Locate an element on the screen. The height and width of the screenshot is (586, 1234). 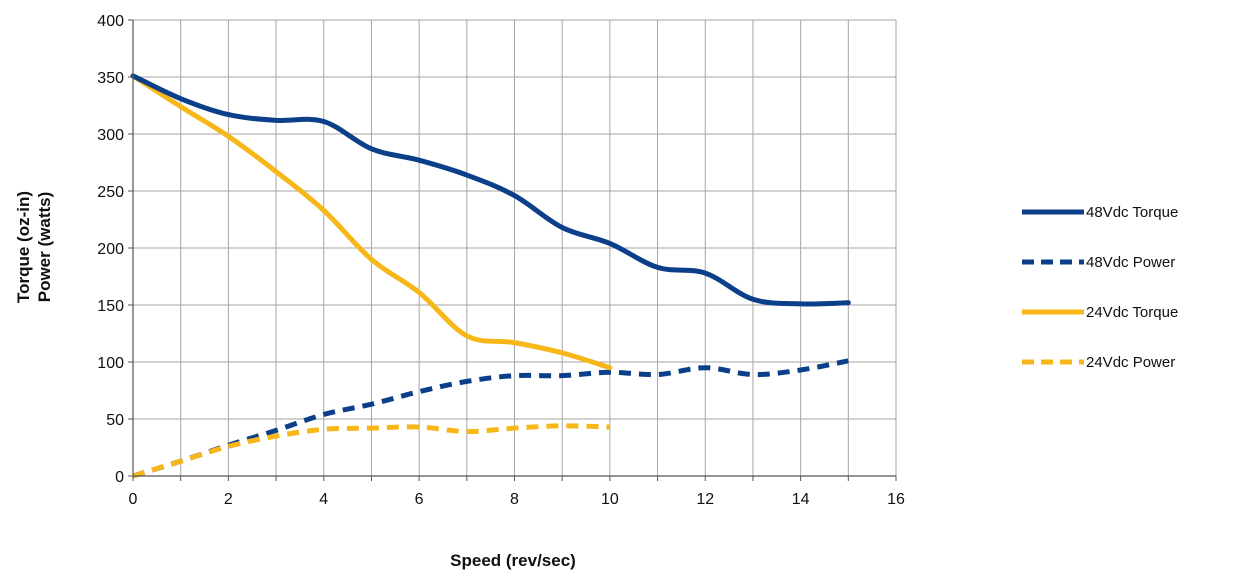
y-tick-label: 50 is located at coordinates (115, 420).